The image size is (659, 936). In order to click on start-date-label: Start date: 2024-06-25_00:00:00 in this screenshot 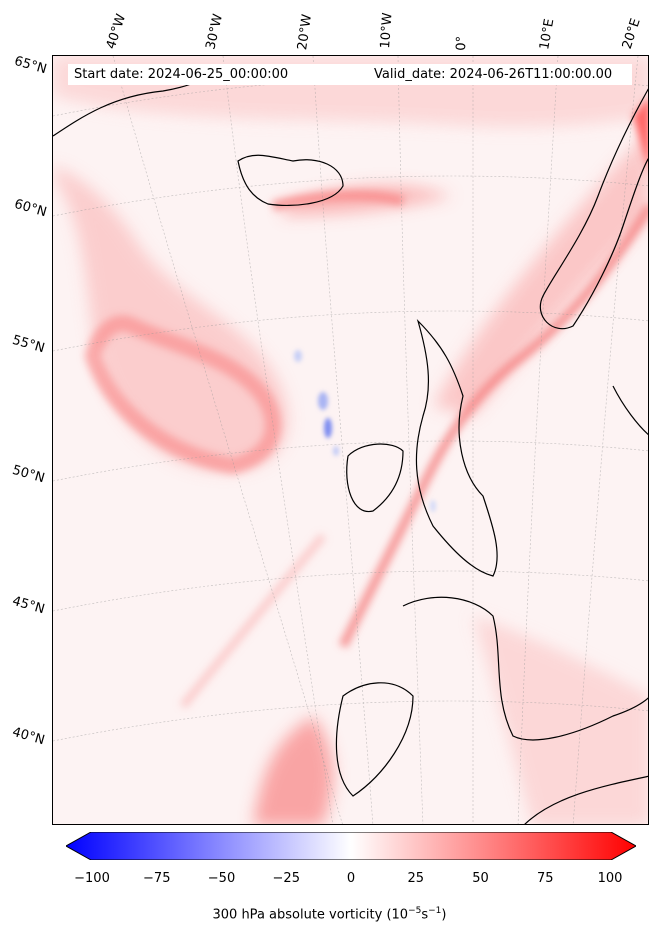, I will do `click(181, 74)`.